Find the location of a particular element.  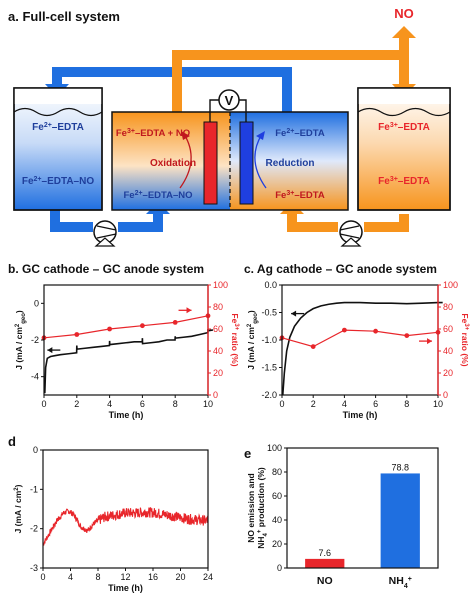

right-tank-bottom-label: Fe3+–EDTA is located at coordinates (404, 182).